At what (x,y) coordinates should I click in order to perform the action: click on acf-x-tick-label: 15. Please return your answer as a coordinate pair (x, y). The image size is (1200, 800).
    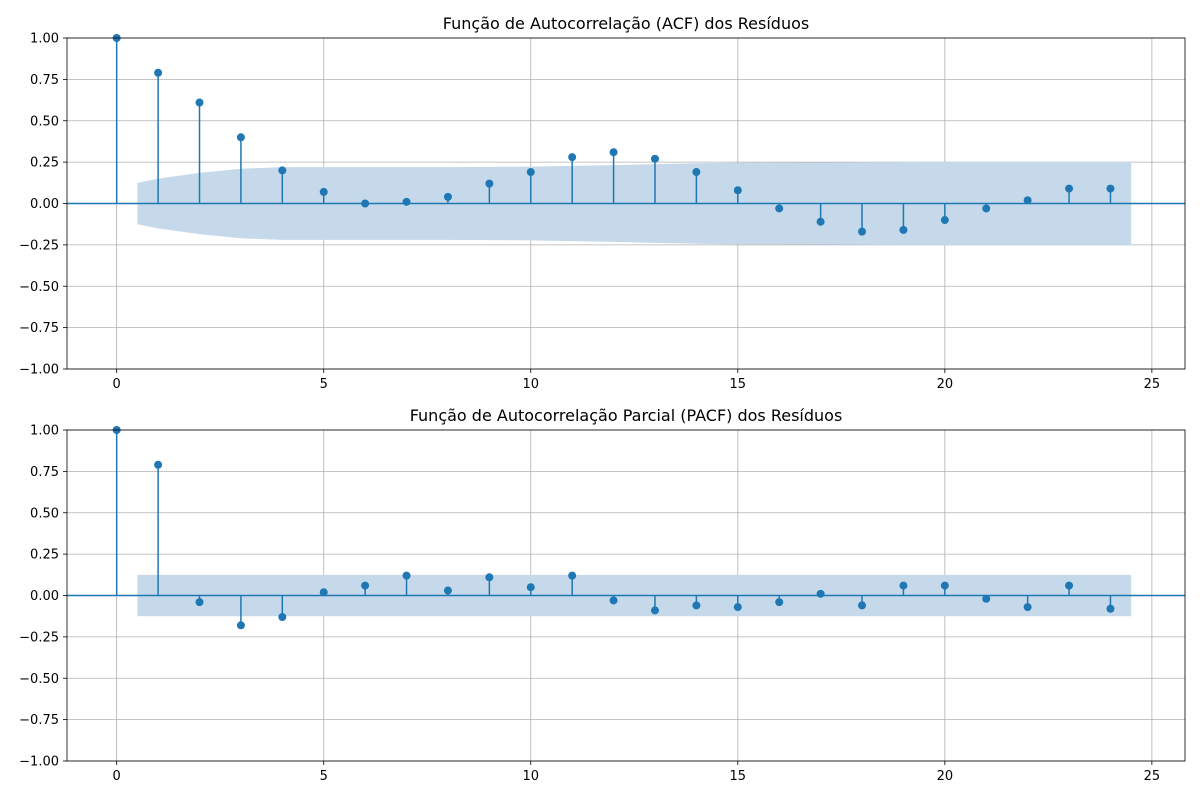
    Looking at the image, I should click on (738, 384).